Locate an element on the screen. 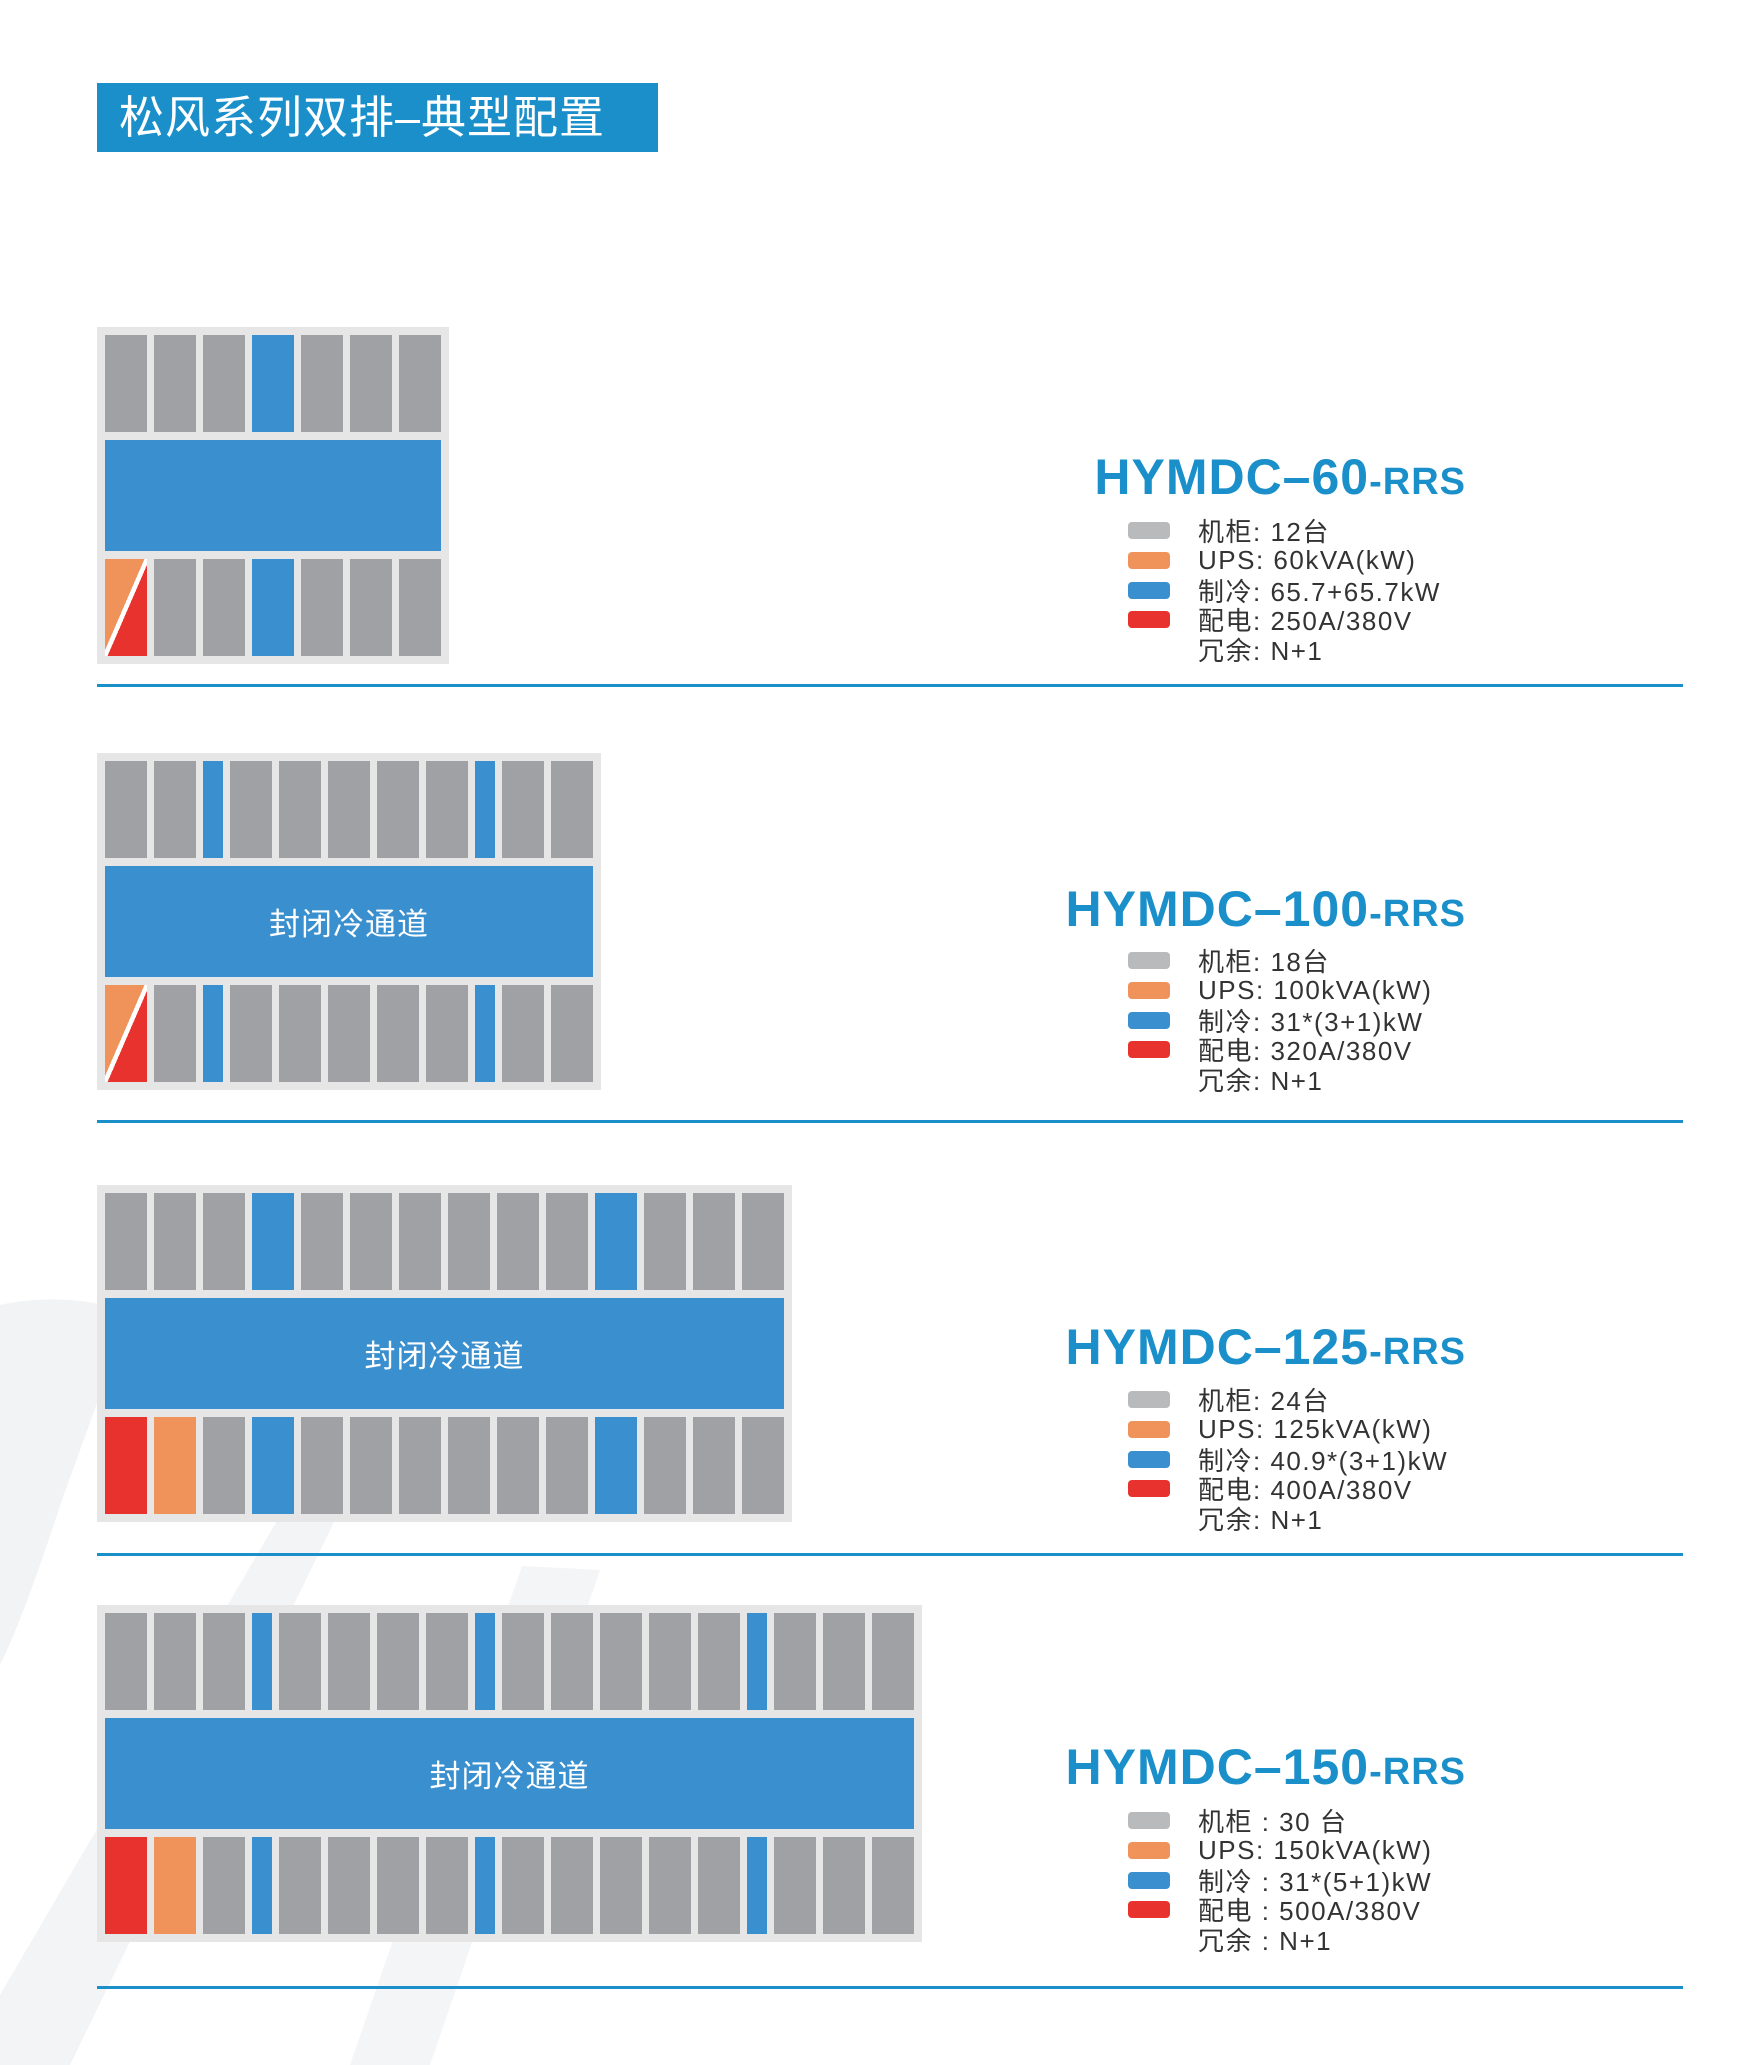  cold-aisle is located at coordinates (273, 495).